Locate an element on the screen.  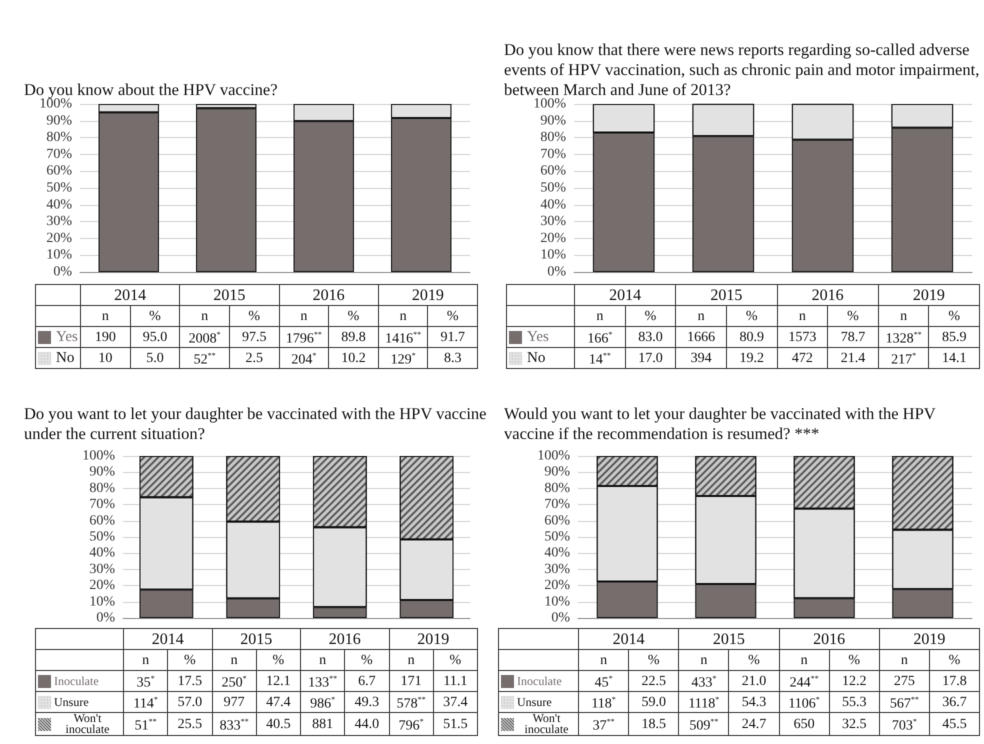
data-label: 6.7 is located at coordinates (366, 681).